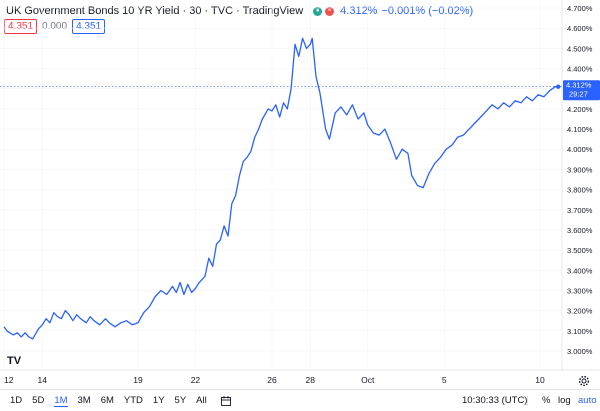 Image resolution: width=600 pixels, height=411 pixels. What do you see at coordinates (495, 400) in the screenshot?
I see `utc-clock: 10:30:33 (UTC)` at bounding box center [495, 400].